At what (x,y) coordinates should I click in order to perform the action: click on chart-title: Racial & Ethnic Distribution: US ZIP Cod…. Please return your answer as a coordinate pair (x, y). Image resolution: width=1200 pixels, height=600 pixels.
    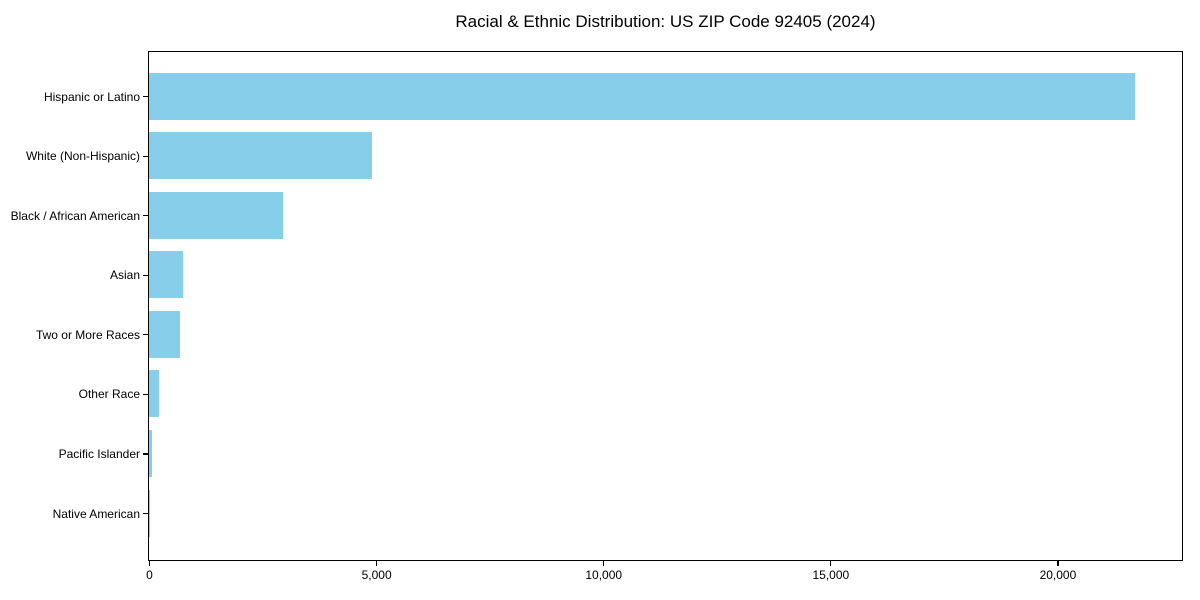
    Looking at the image, I should click on (665, 21).